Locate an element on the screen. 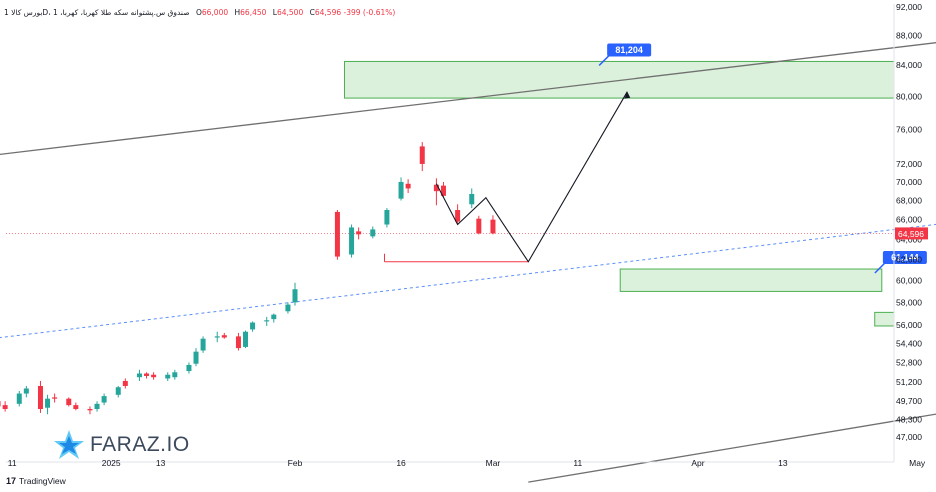  change-value: -399 (-0.61%) is located at coordinates (369, 12).